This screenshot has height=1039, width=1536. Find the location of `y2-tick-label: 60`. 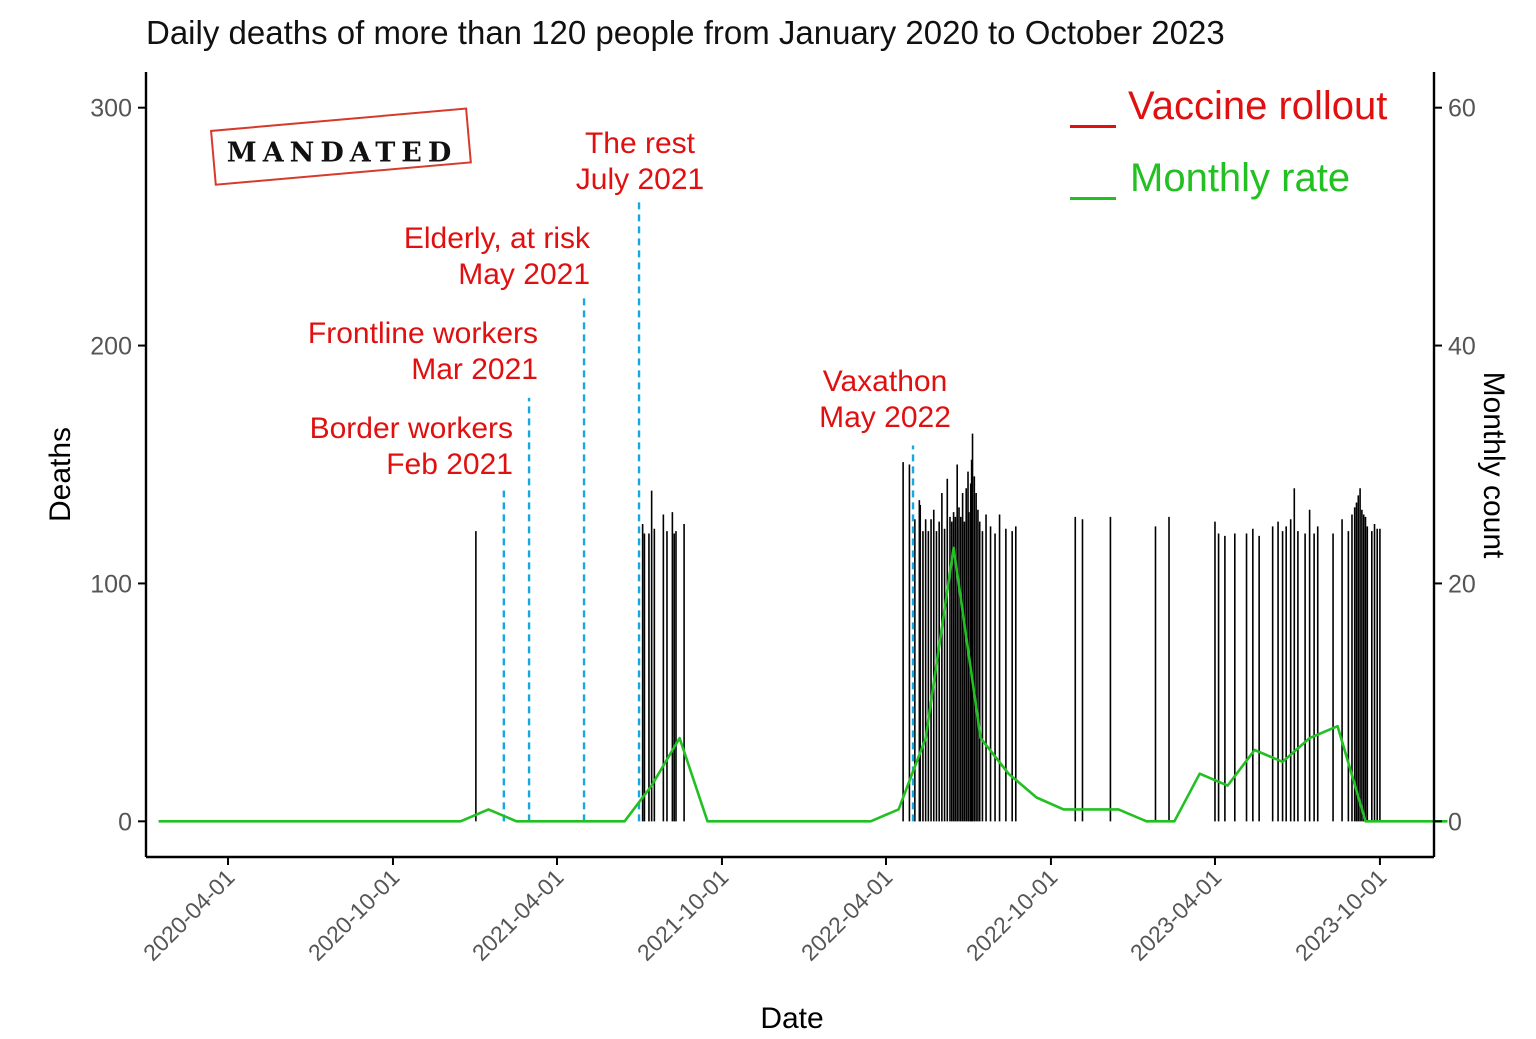

y2-tick-label: 60 is located at coordinates (1462, 109).